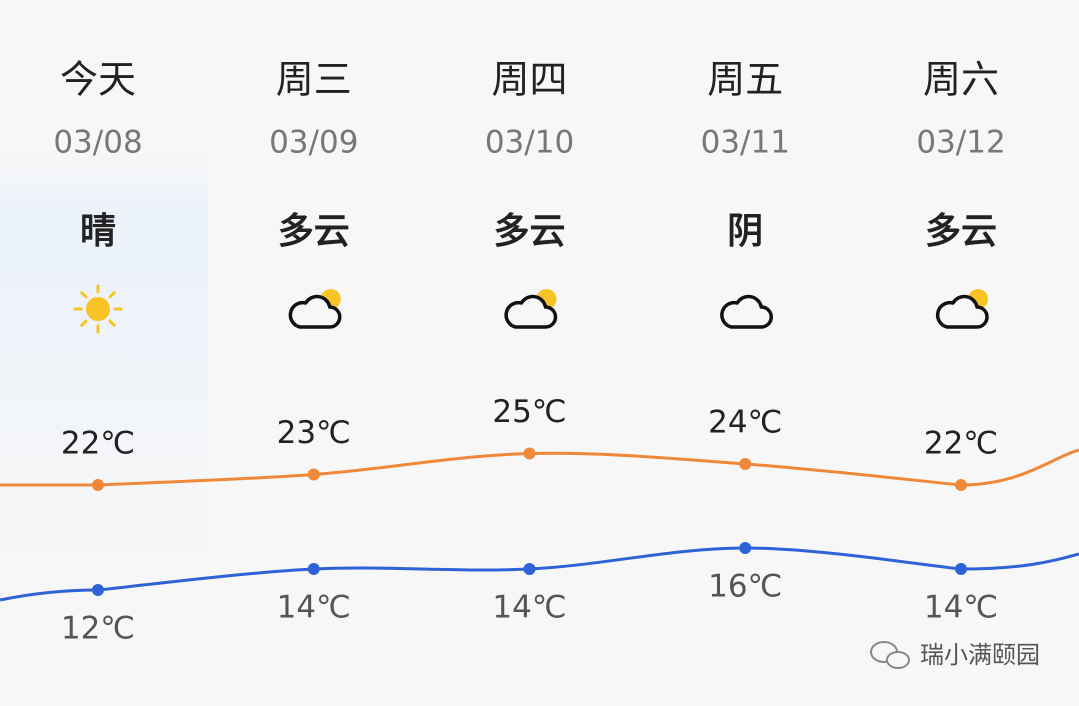 The height and width of the screenshot is (706, 1079). Describe the element at coordinates (960, 143) in the screenshot. I see `day-date: 03/12` at that location.